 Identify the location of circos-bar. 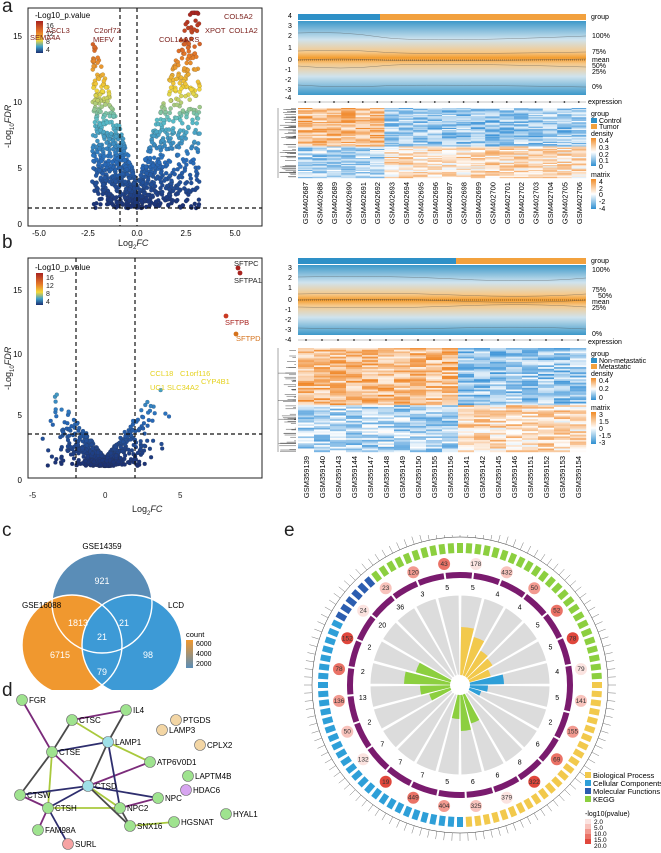
(466, 712).